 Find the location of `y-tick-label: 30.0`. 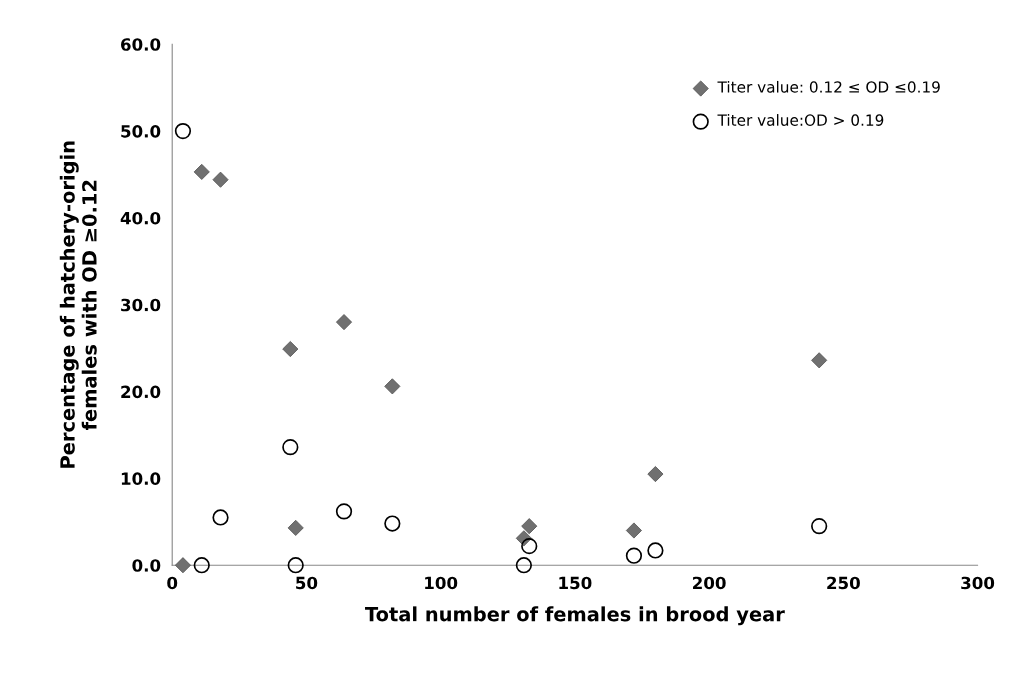

y-tick-label: 30.0 is located at coordinates (141, 305).